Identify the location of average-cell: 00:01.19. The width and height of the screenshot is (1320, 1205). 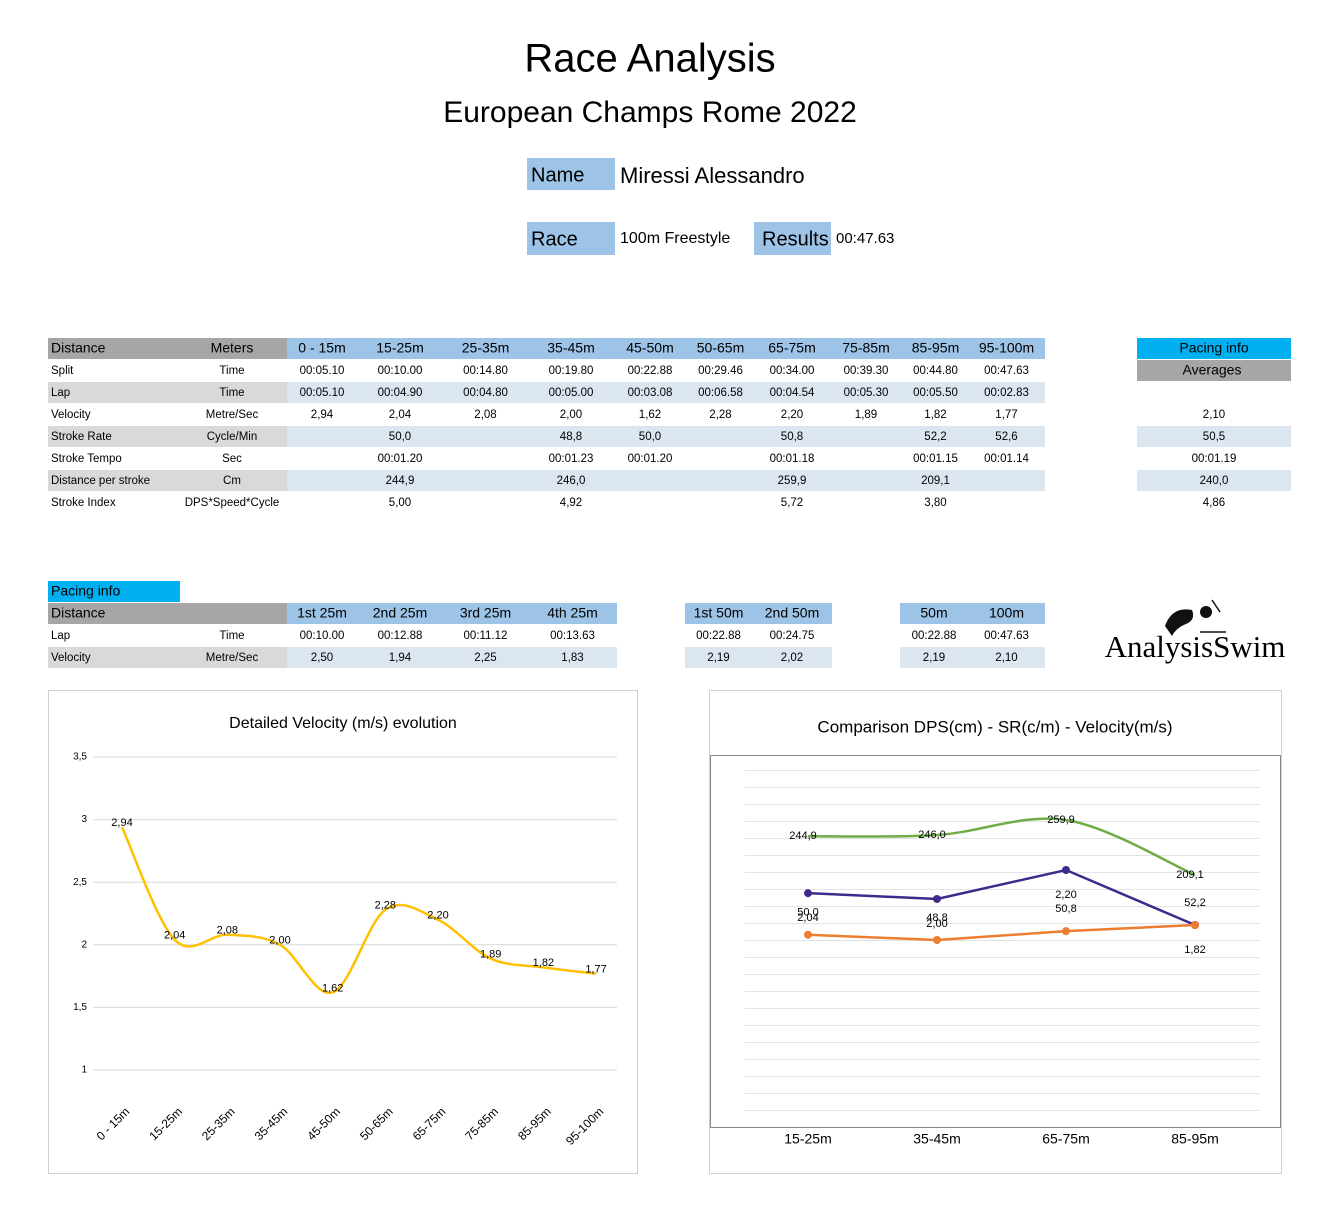
(1214, 459).